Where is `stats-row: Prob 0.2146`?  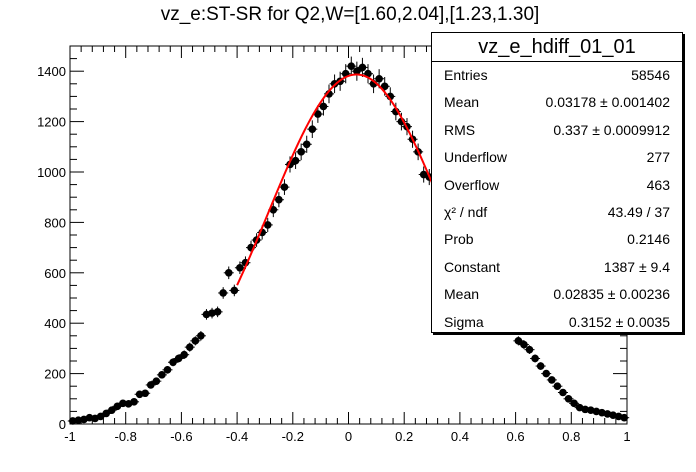
stats-row: Prob 0.2146 is located at coordinates (557, 239).